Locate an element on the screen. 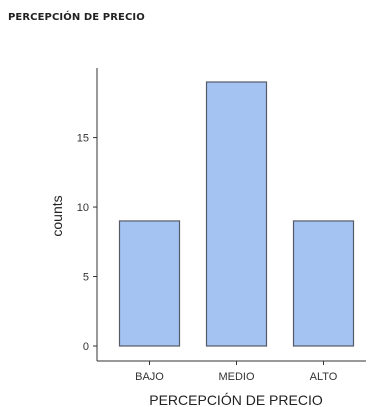 The image size is (369, 407). bar-medio is located at coordinates (236, 214).